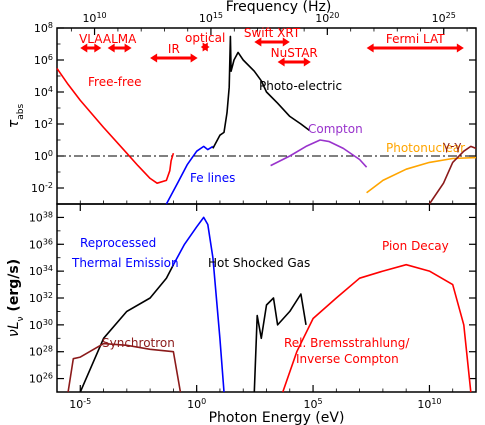  What do you see at coordinates (280, 343) in the screenshot?
I see `bottom-hot-shocked-gas-x-ray-curve` at bounding box center [280, 343].